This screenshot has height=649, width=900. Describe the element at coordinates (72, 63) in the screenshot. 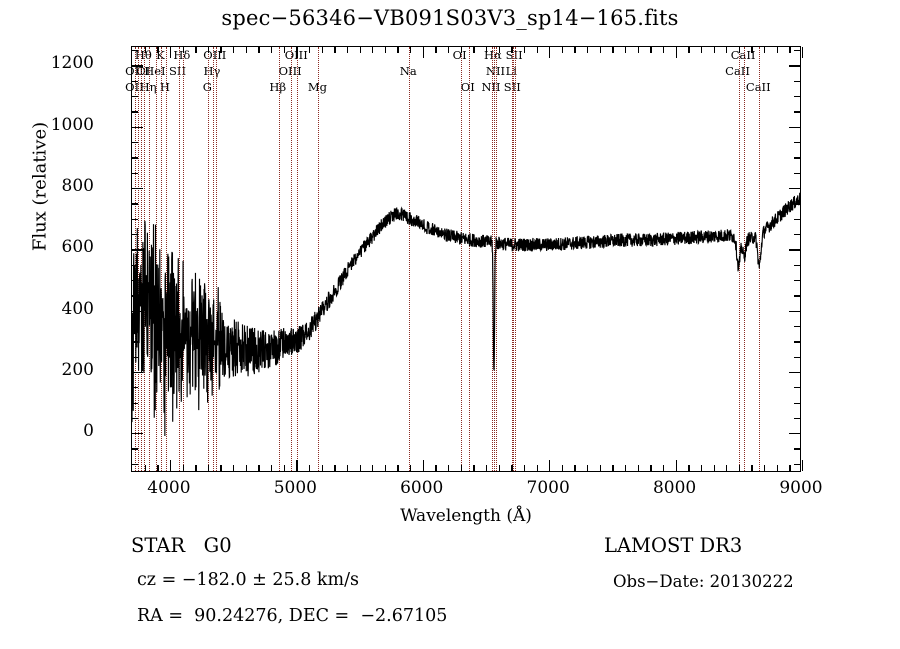

I see `y-tick-label: 1200` at that location.